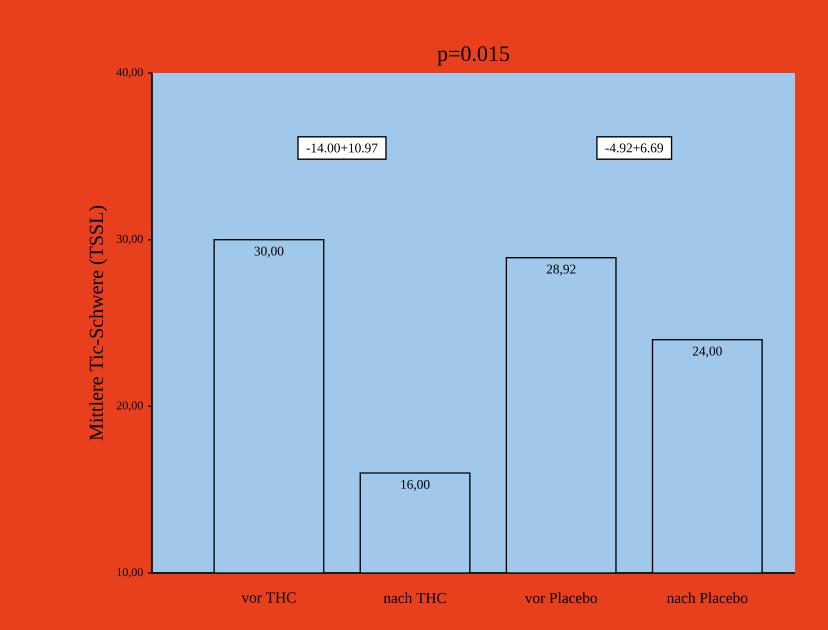 This screenshot has height=630, width=828. What do you see at coordinates (561, 270) in the screenshot?
I see `data-label: 28,92` at bounding box center [561, 270].